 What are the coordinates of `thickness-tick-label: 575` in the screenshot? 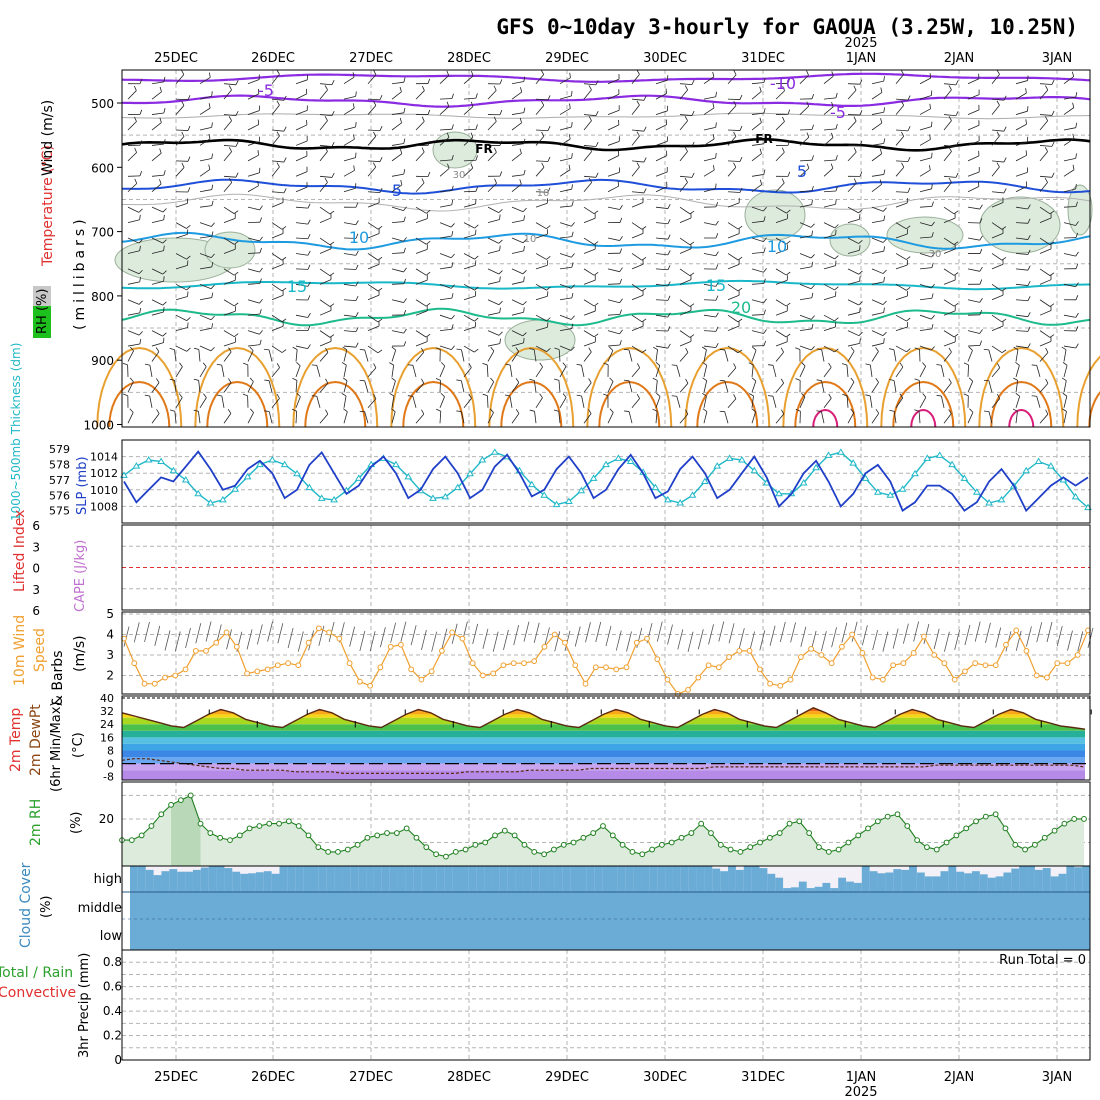 It's located at (59, 511).